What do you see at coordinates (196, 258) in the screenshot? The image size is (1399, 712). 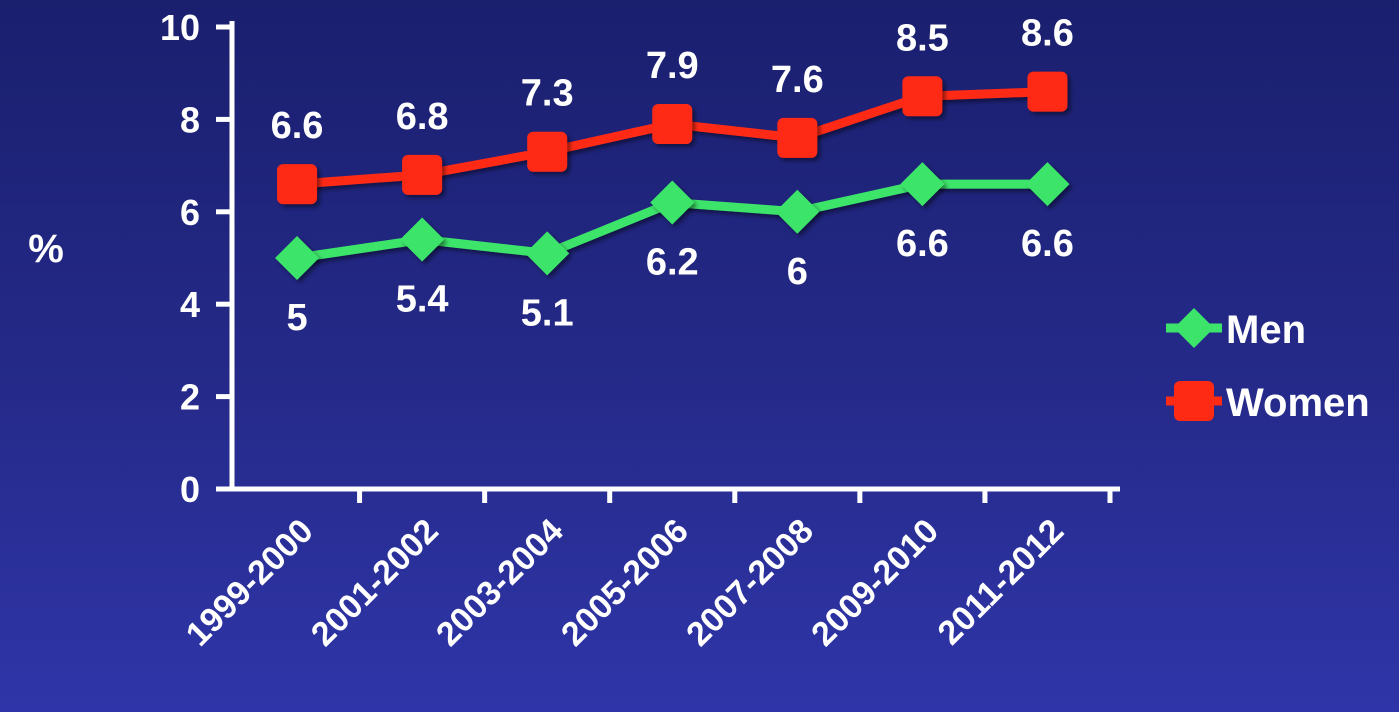 I see `y-axis-ticks: 0 2 4 6 8 10` at bounding box center [196, 258].